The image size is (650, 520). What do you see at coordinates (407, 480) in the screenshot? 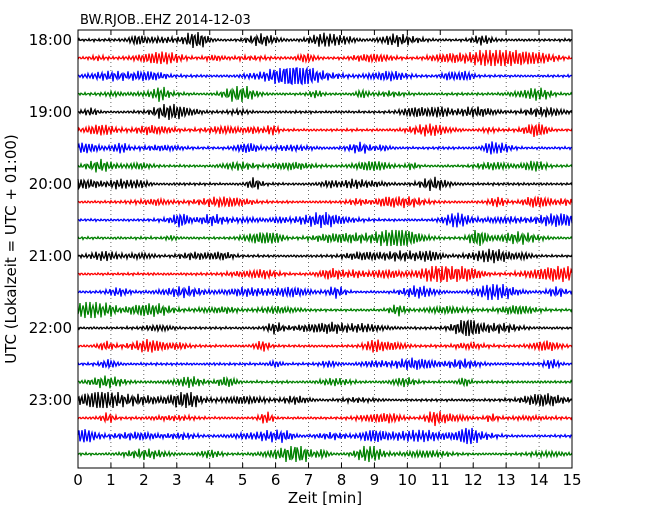
I see `x-tick-label-10: 10` at bounding box center [407, 480].